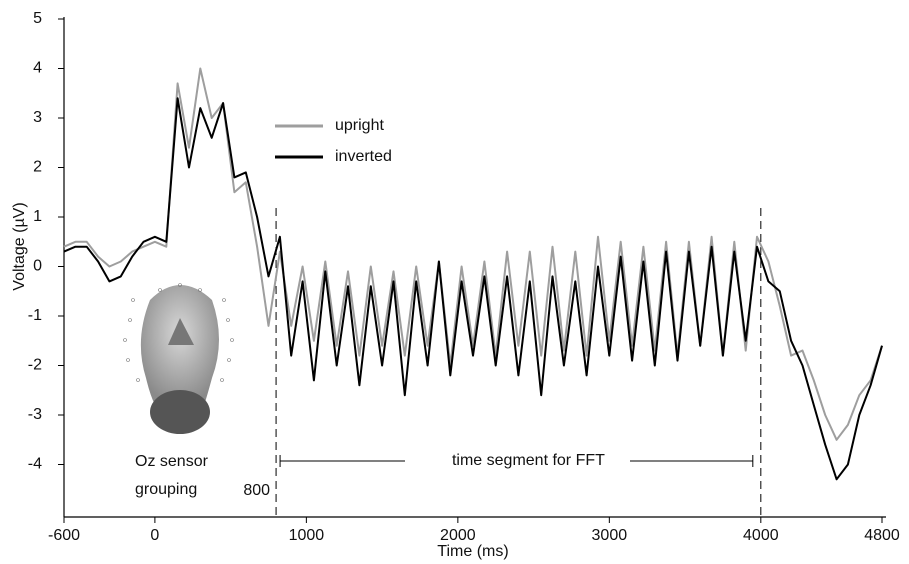 Image resolution: width=909 pixels, height=564 pixels. What do you see at coordinates (154, 535) in the screenshot?
I see `x-tick-label: 0` at bounding box center [154, 535].